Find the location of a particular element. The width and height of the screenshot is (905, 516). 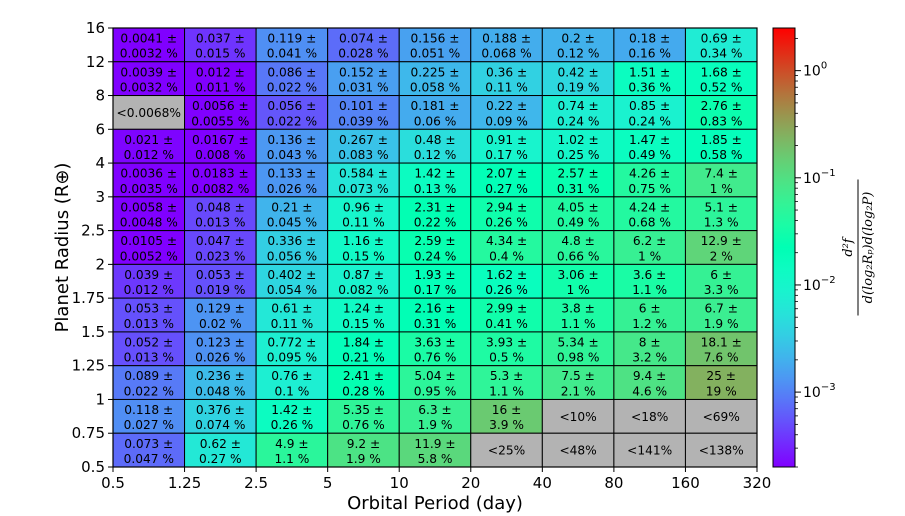

cell-value-label: 5.34 ± is located at coordinates (577, 342).